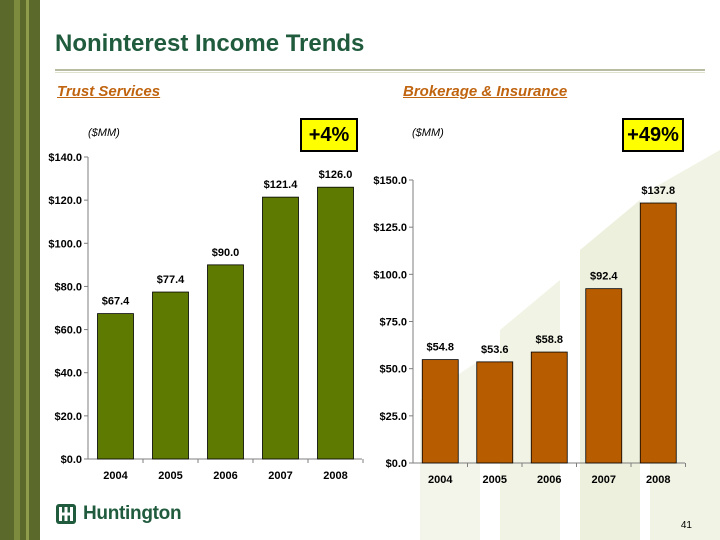 The height and width of the screenshot is (540, 720). I want to click on brokerage-data-label: $137.8, so click(658, 191).